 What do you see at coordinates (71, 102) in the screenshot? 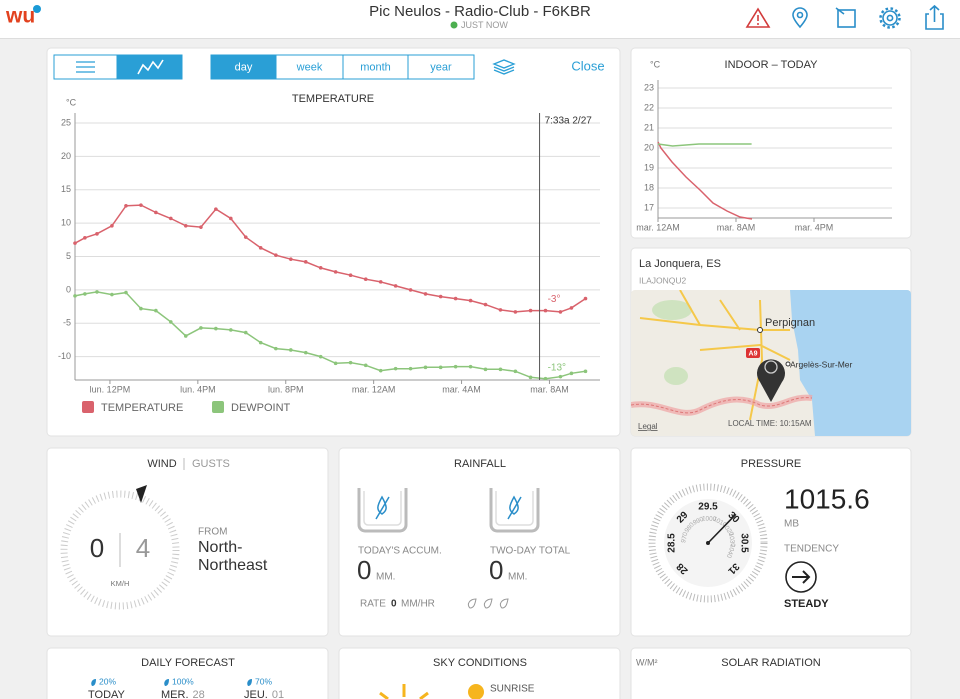
I see `y-unit: °C` at bounding box center [71, 102].